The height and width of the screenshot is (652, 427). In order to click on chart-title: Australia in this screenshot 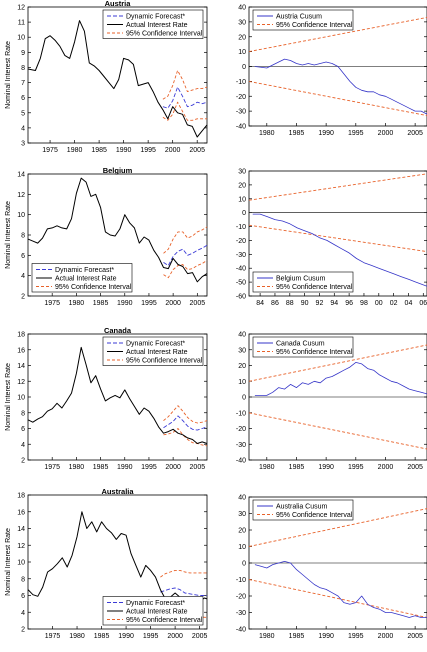, I will do `click(117, 491)`.